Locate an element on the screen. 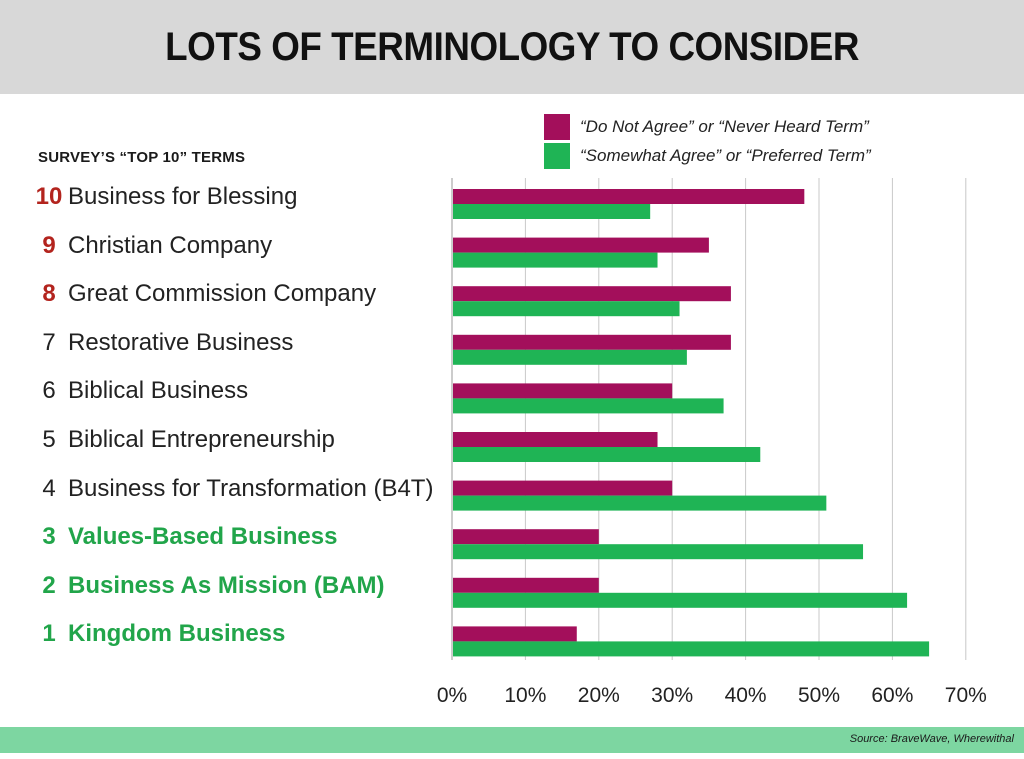 This screenshot has width=1024, height=759. legend-label-disagree: “Do Not Agree” or “Never Heard Term” is located at coordinates (724, 126).